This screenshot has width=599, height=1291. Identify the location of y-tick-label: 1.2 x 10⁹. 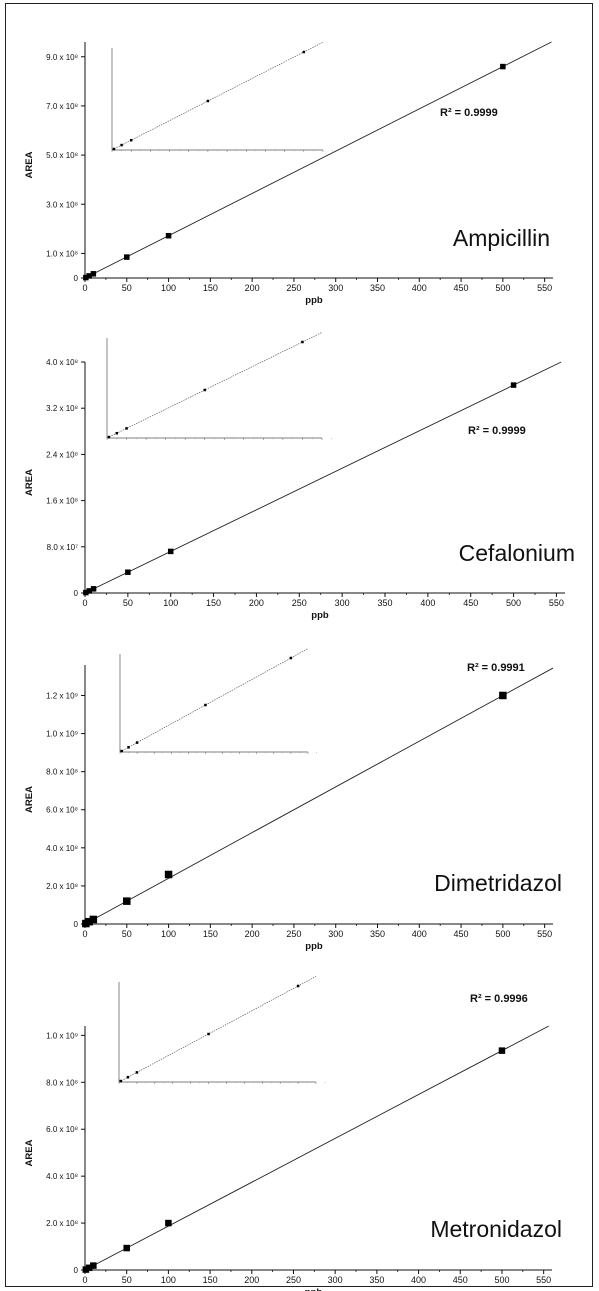
(62, 695).